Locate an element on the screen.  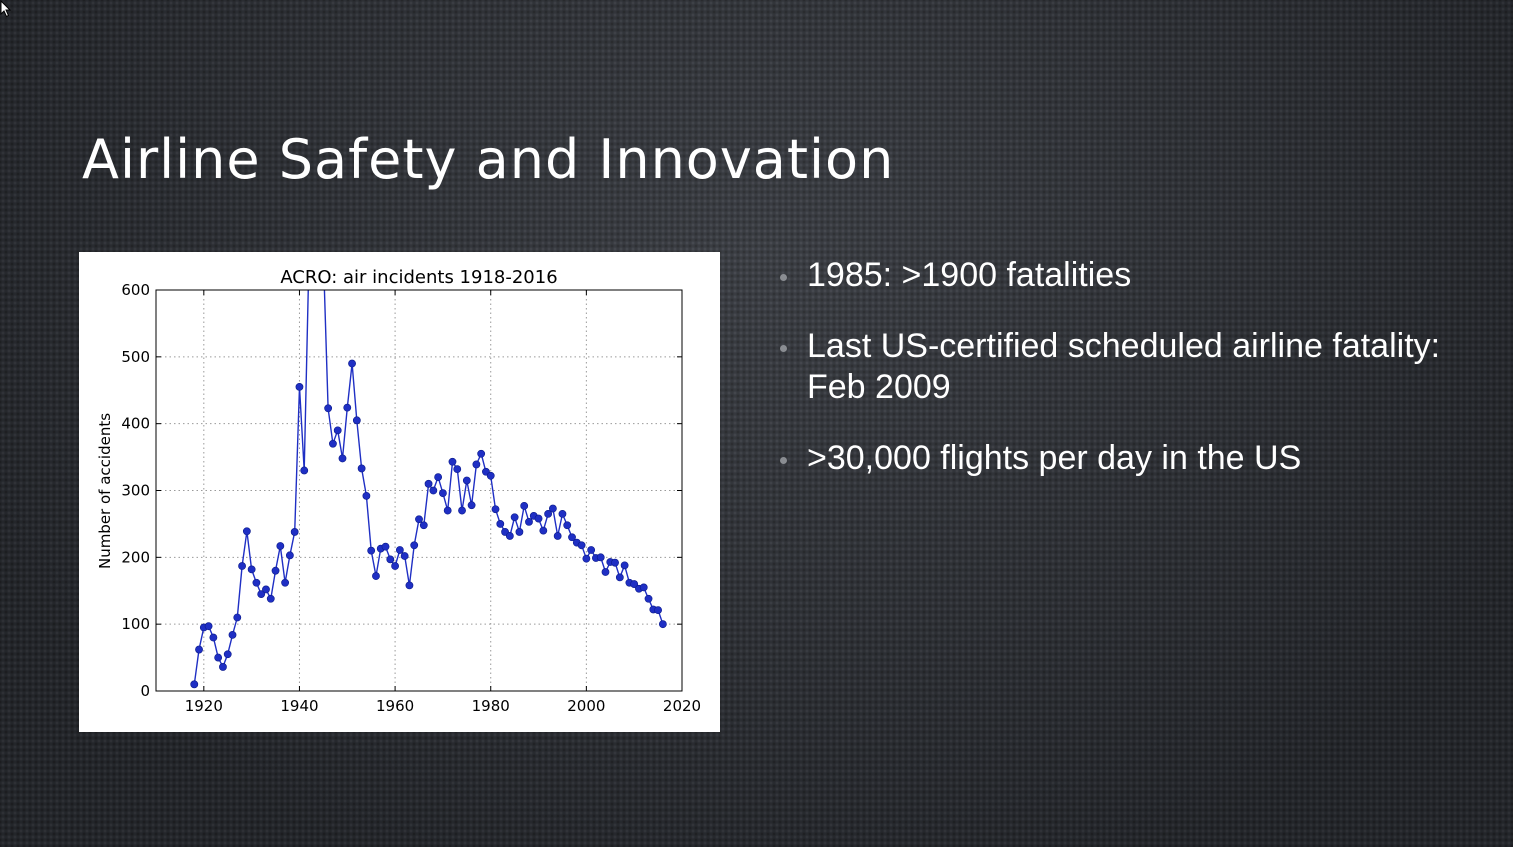
x-tick-label: 2020 is located at coordinates (682, 706).